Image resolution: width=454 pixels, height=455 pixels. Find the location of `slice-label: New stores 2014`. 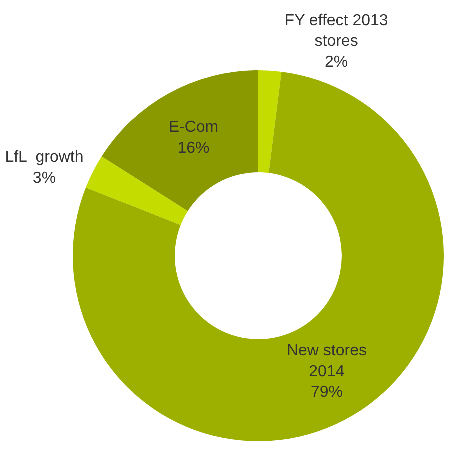

slice-label: New stores 2014 is located at coordinates (326, 361).